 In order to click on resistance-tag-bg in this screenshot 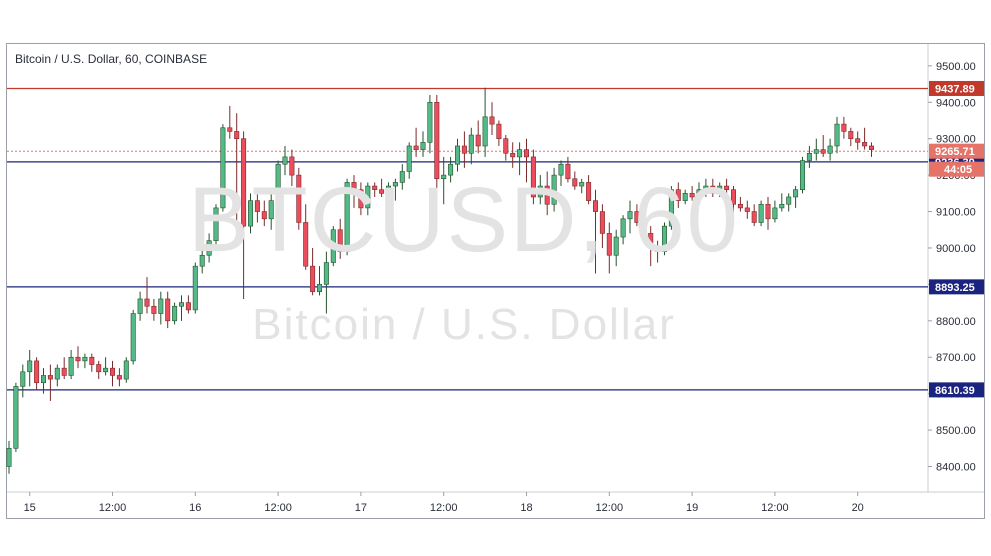, I will do `click(956, 88)`.